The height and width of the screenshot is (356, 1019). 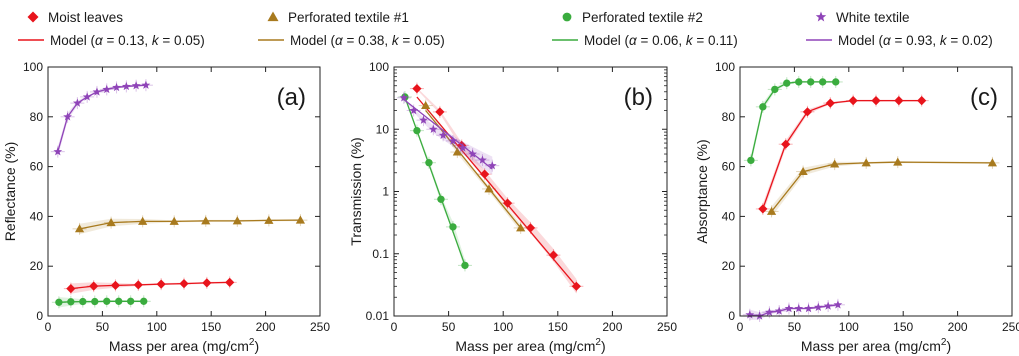 I want to click on panel-letter: (b), so click(x=638, y=97).